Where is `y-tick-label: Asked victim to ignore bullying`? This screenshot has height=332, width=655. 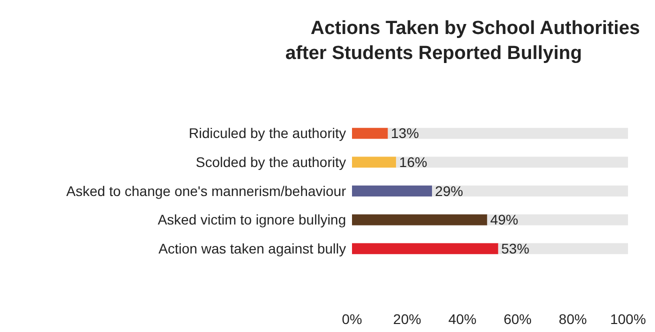
y-tick-label: Asked victim to ignore bullying is located at coordinates (252, 220).